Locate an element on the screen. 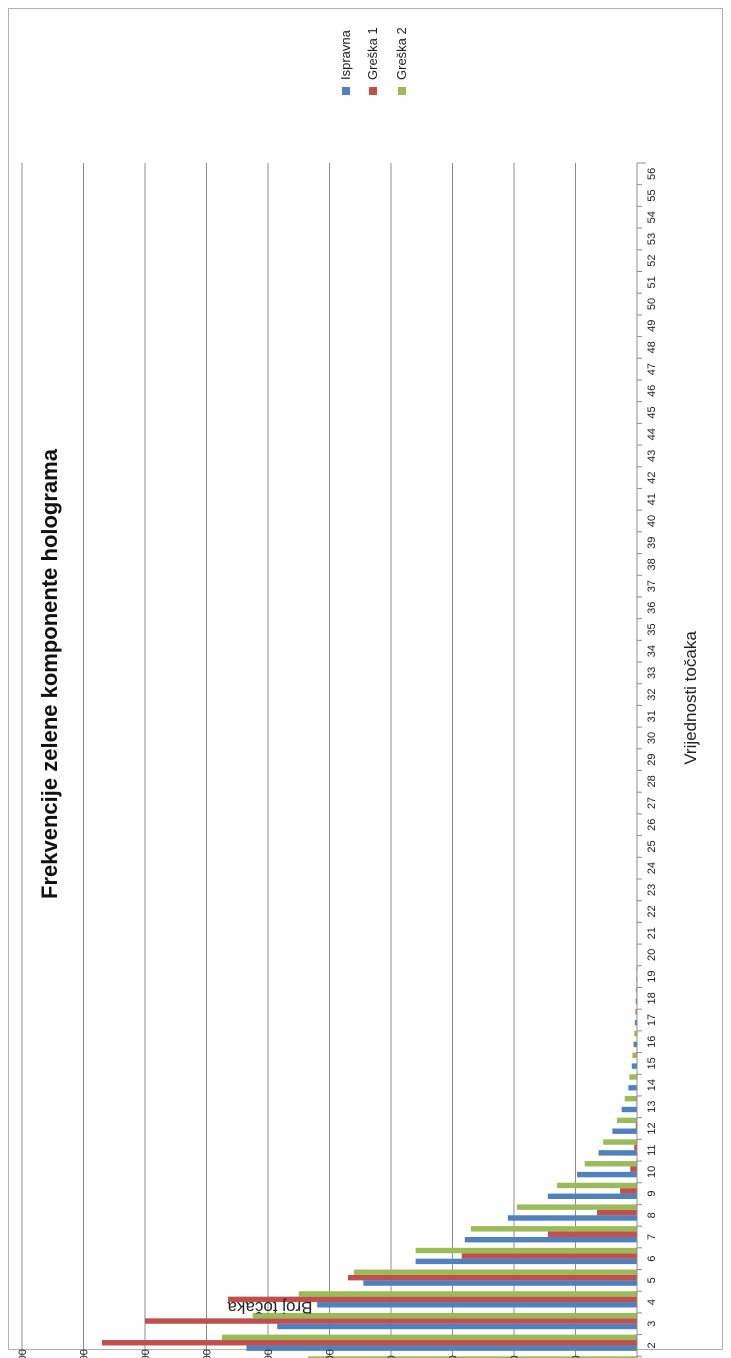 The image size is (731, 1358). x-tick-label: 46 is located at coordinates (652, 391).